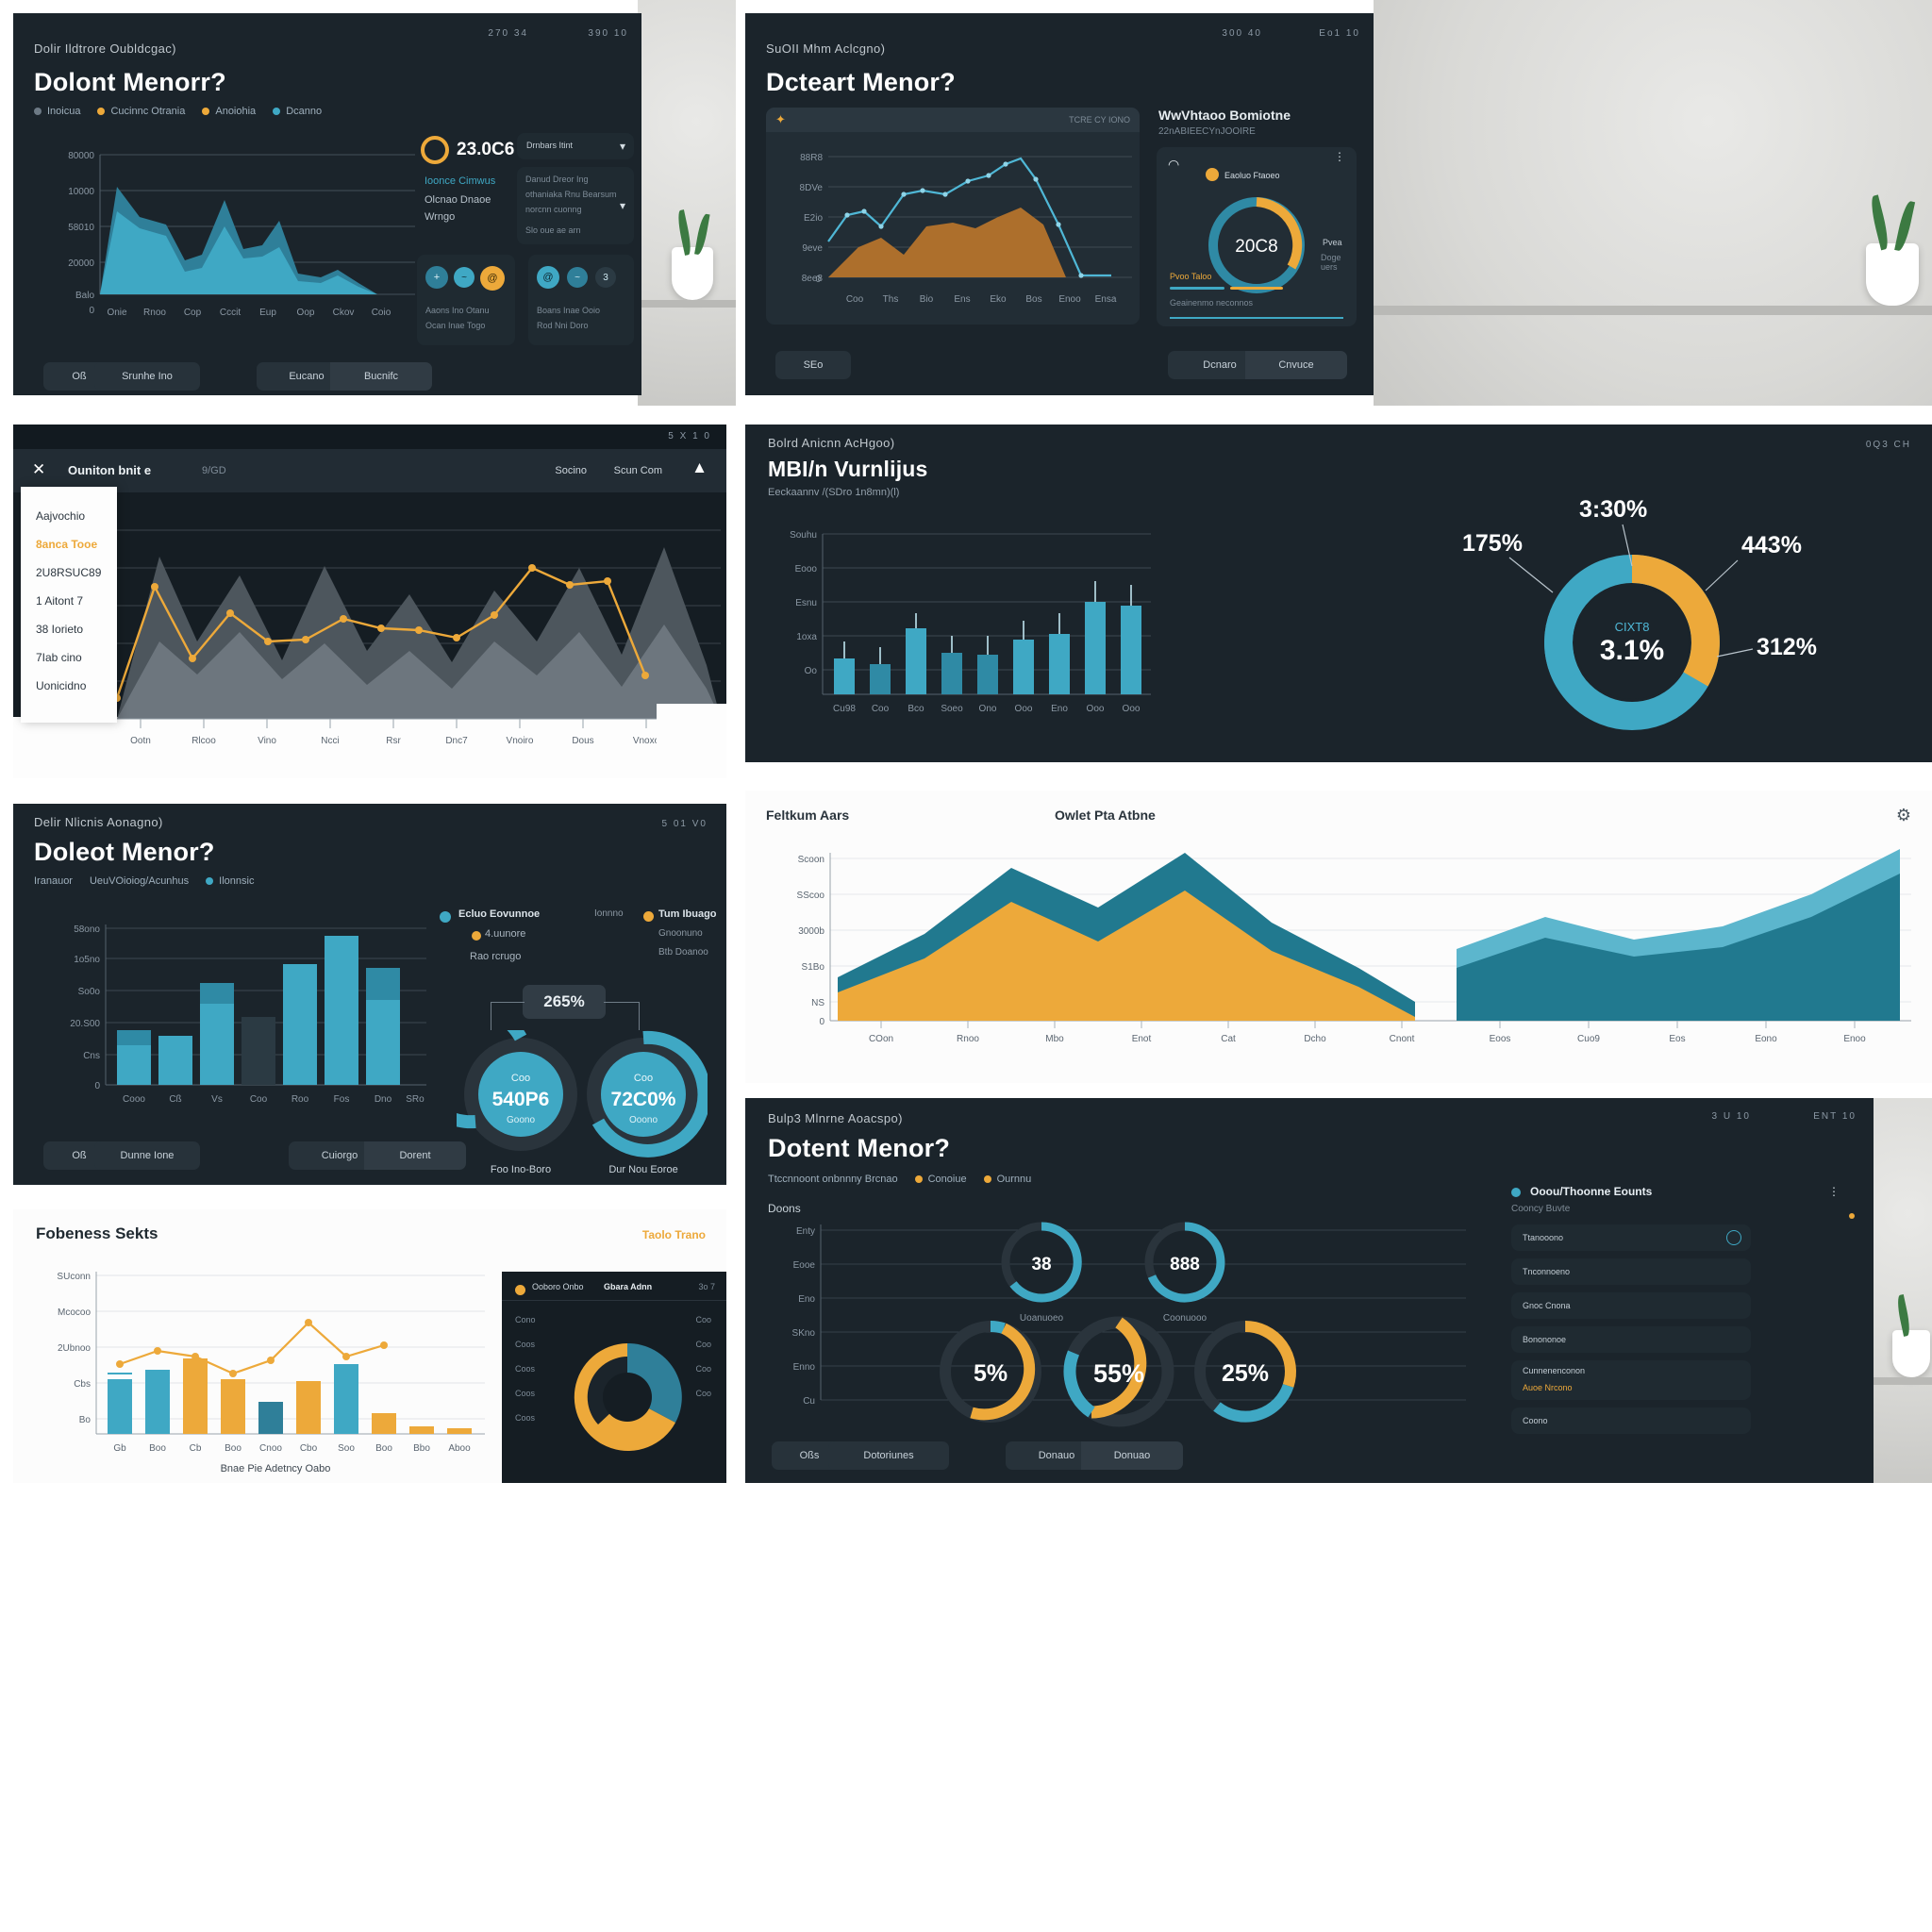  Describe the element at coordinates (1632, 650) in the screenshot. I see `svg-text: 3.1%` at that location.